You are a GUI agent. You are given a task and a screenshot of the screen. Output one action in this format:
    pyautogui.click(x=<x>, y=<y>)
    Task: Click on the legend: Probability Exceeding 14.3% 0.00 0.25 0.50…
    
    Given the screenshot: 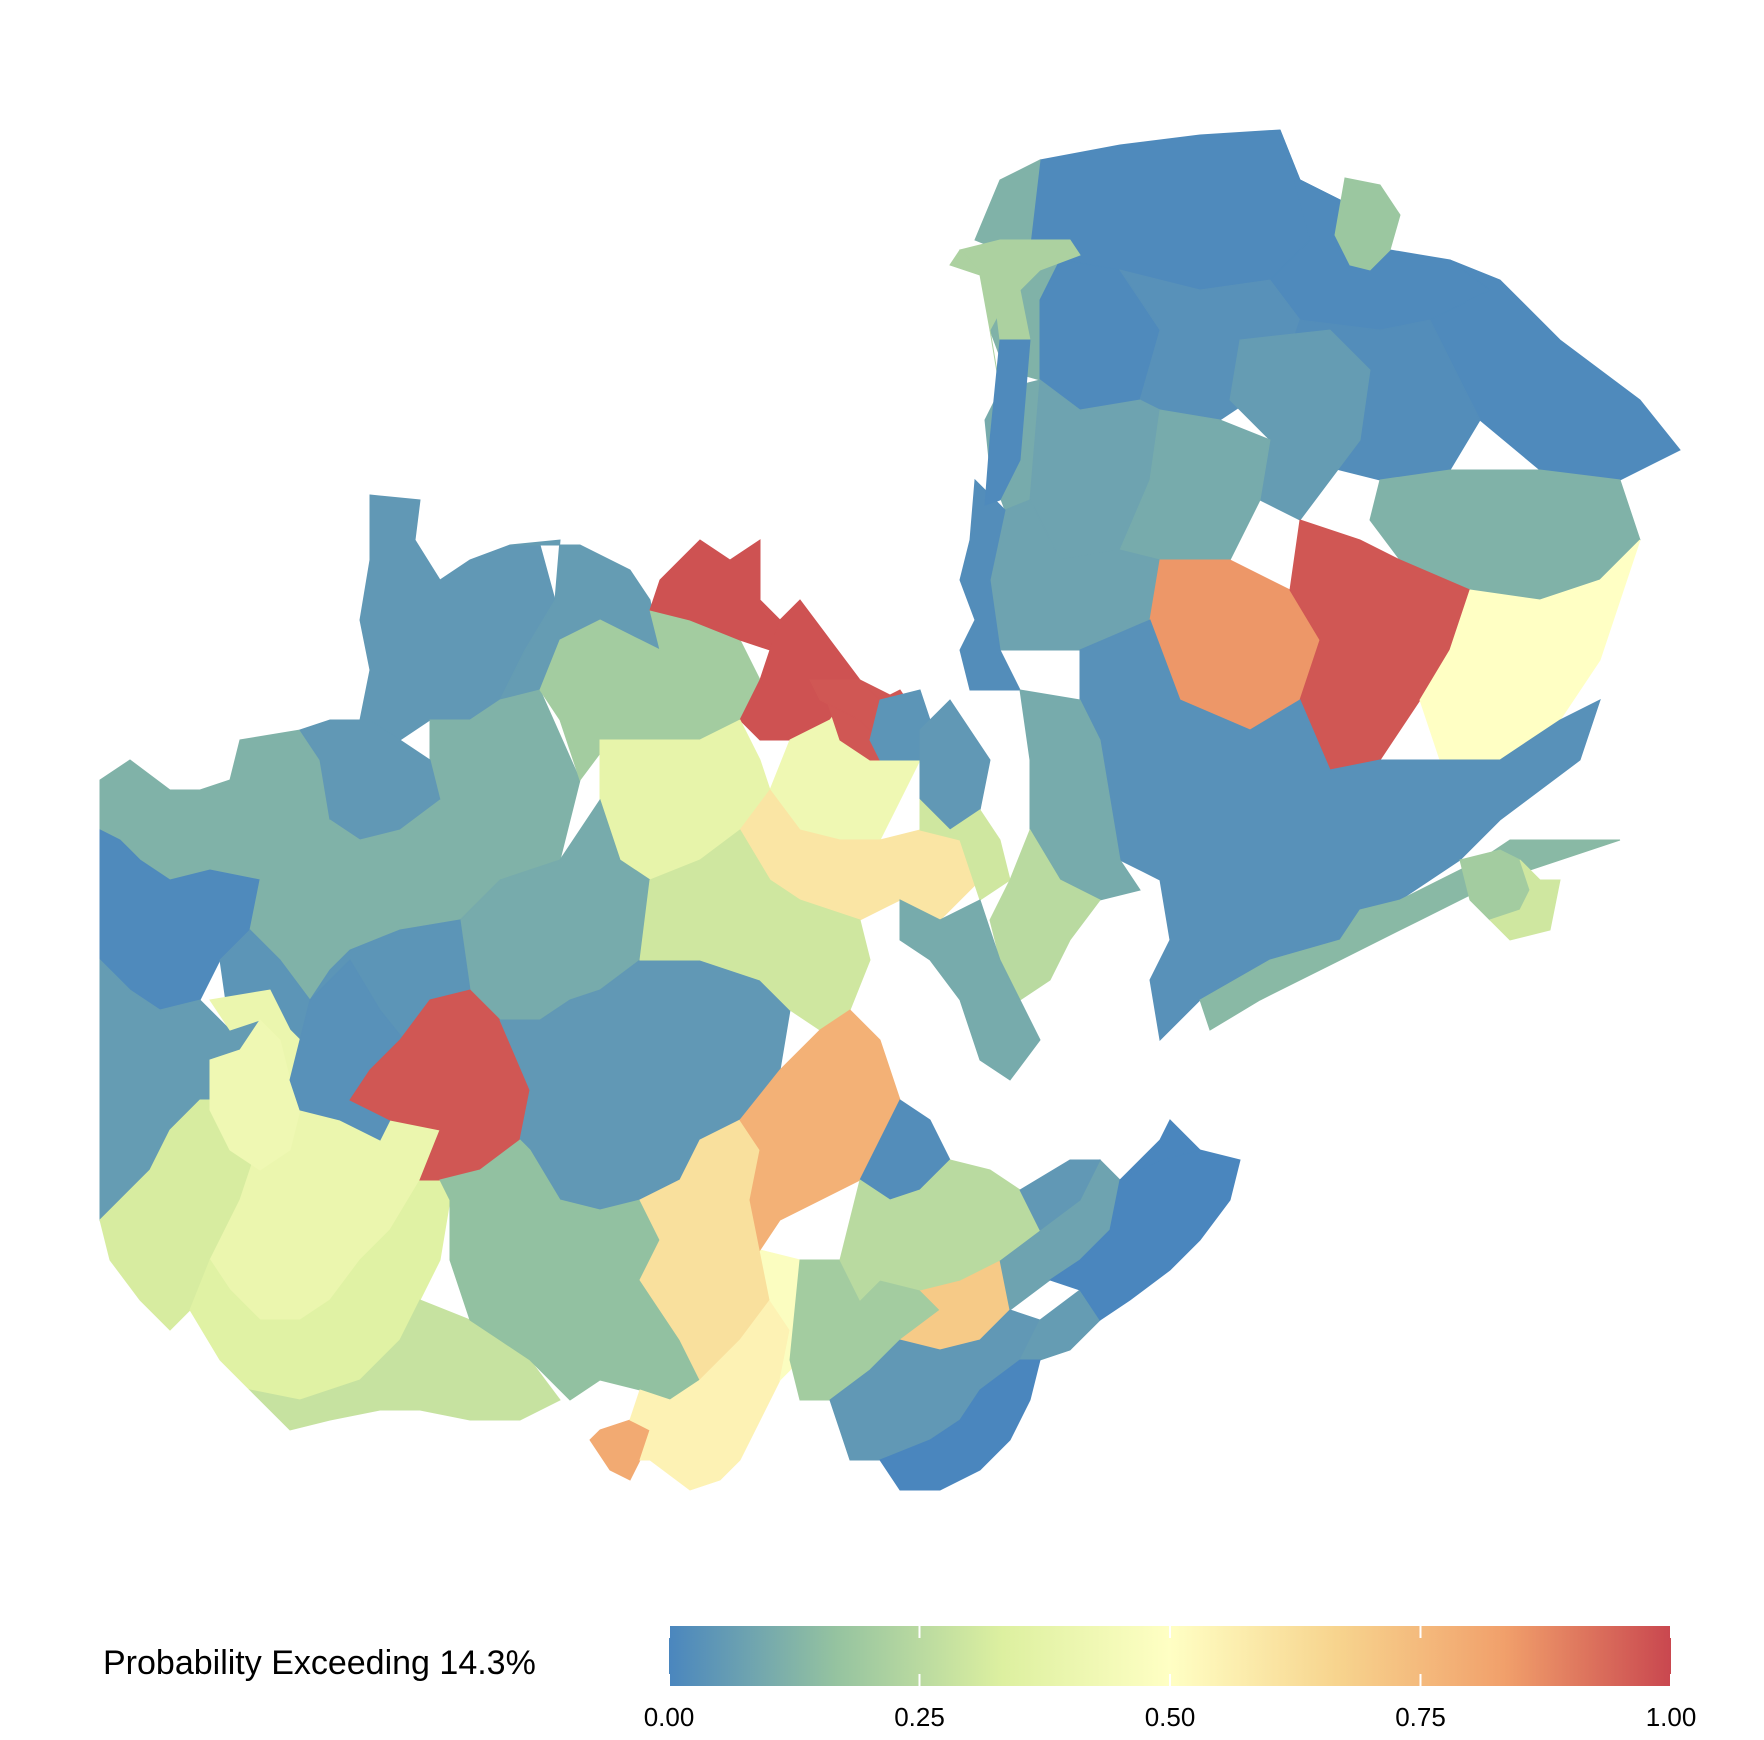 What is the action you would take?
    pyautogui.click(x=899, y=1679)
    